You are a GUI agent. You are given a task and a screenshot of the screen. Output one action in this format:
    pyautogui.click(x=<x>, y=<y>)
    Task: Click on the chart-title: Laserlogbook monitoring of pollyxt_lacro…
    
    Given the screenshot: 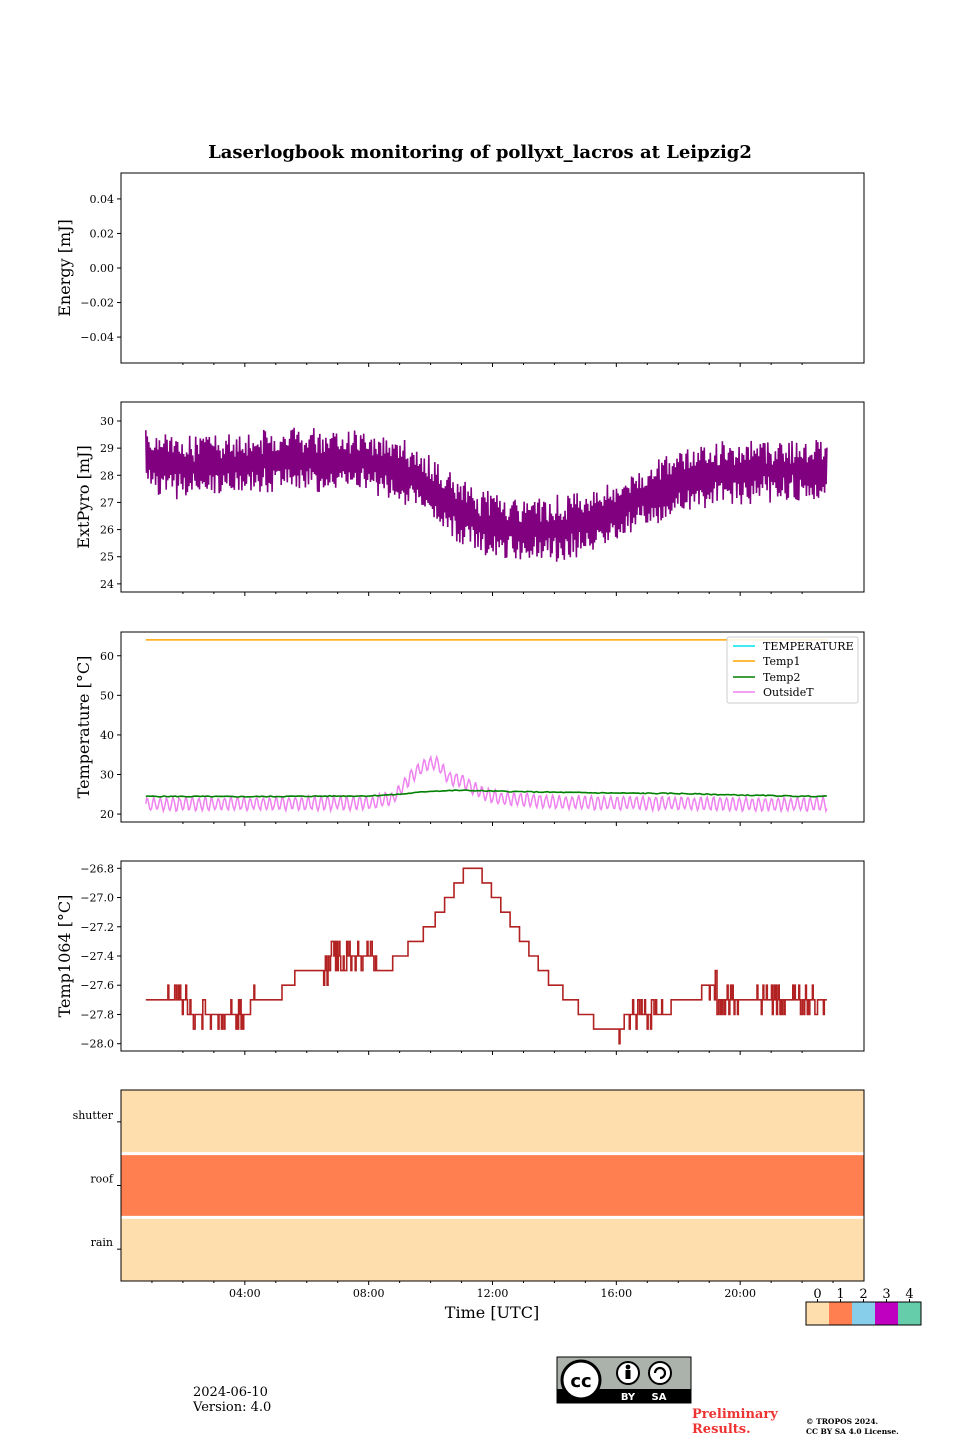 What is the action you would take?
    pyautogui.click(x=480, y=152)
    